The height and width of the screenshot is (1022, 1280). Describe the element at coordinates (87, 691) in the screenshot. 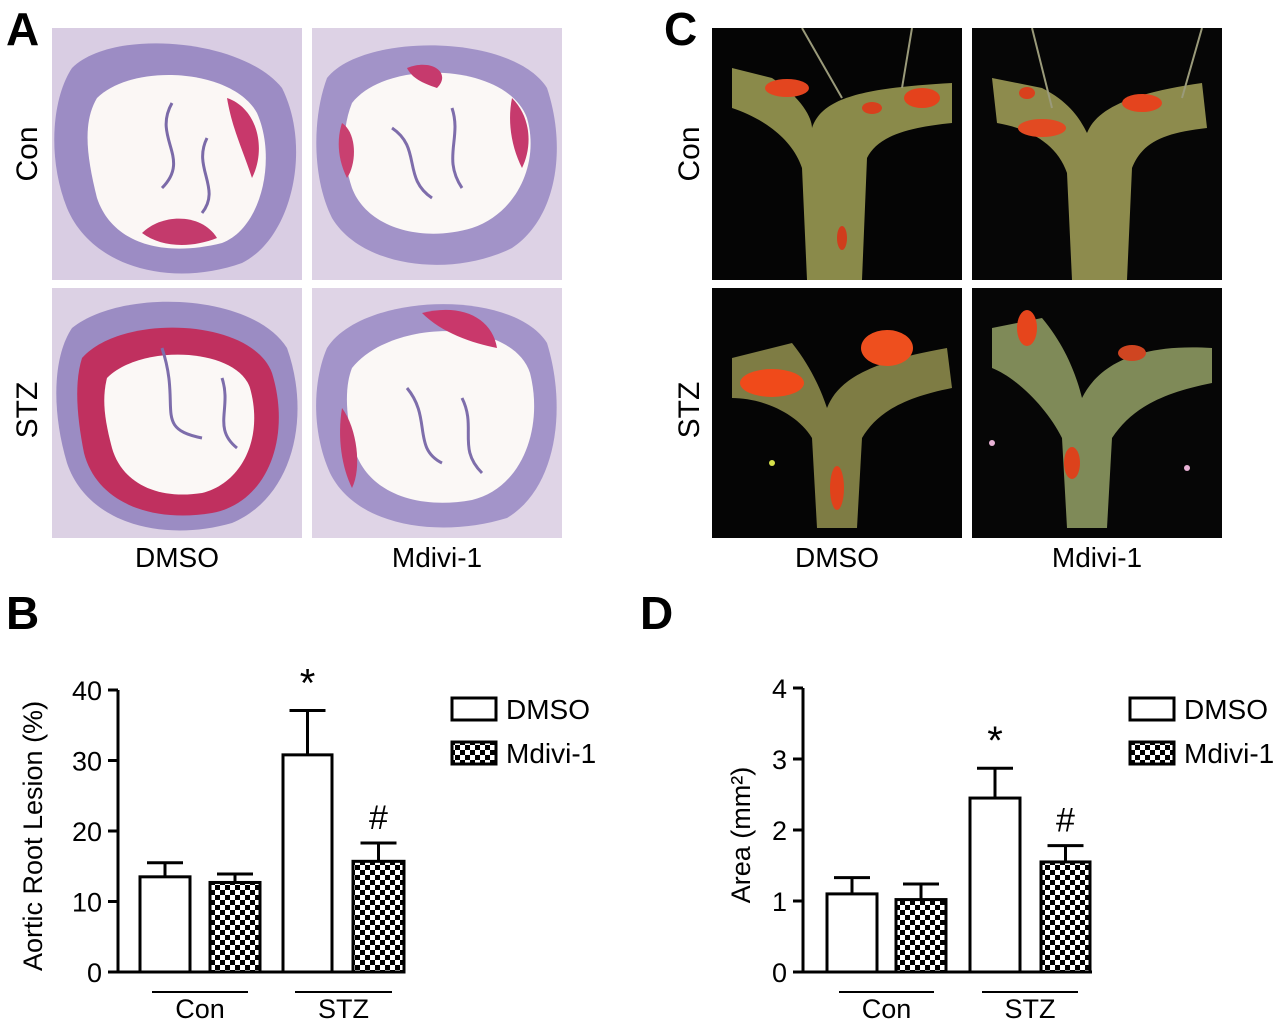

I see `y-tick-label: 40` at that location.